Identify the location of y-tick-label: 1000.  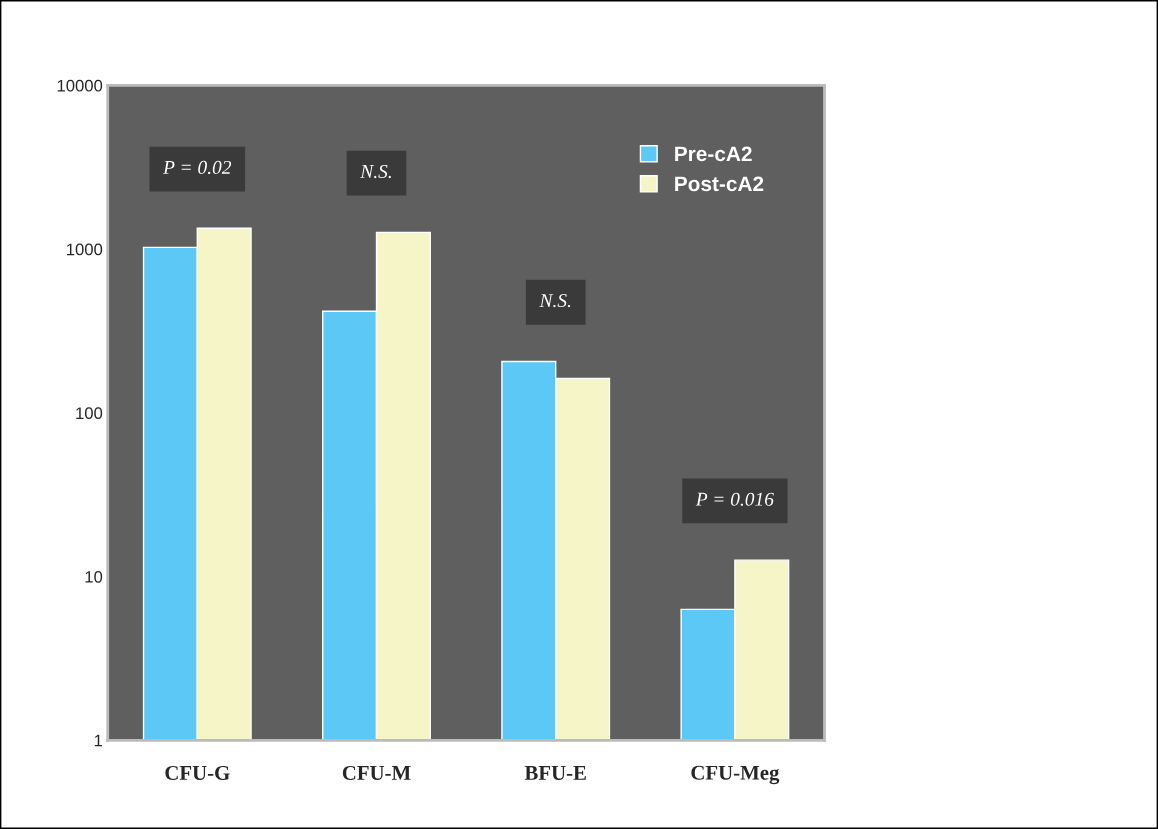
(85, 249).